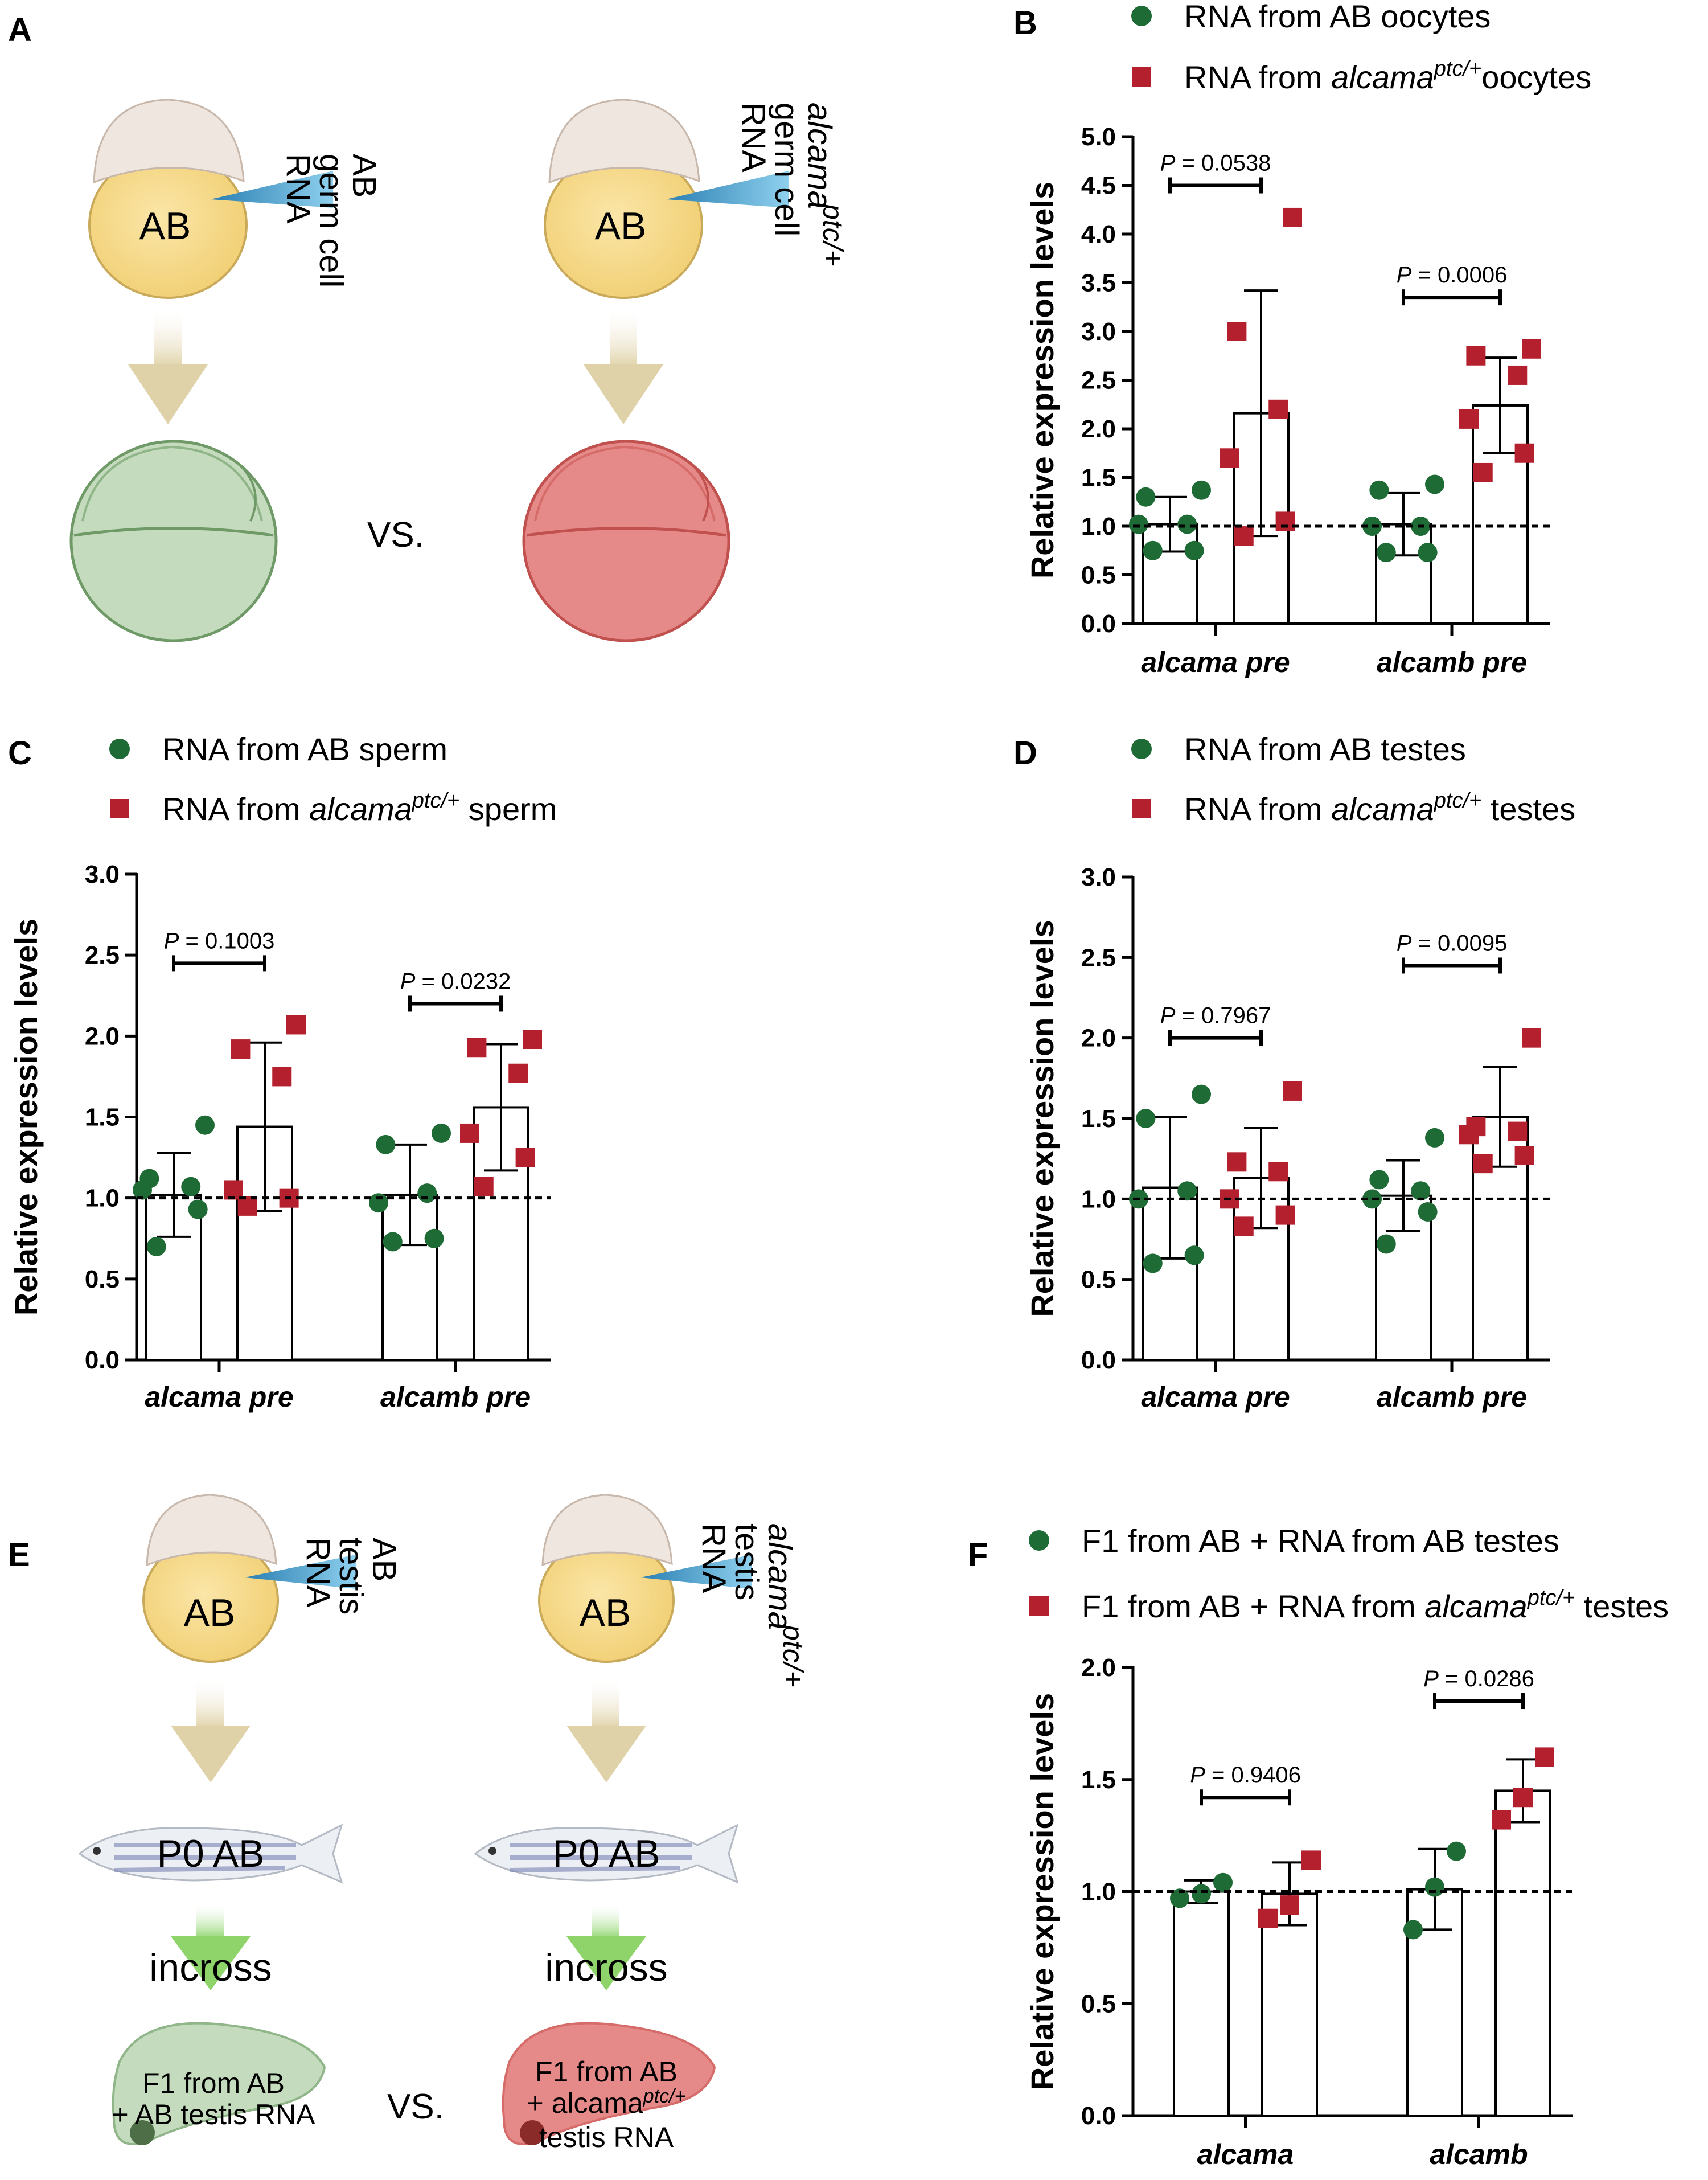  Describe the element at coordinates (752, 1605) in the screenshot. I see `pipette-label-e-right: alcama ptc/+ testis RNA` at that location.